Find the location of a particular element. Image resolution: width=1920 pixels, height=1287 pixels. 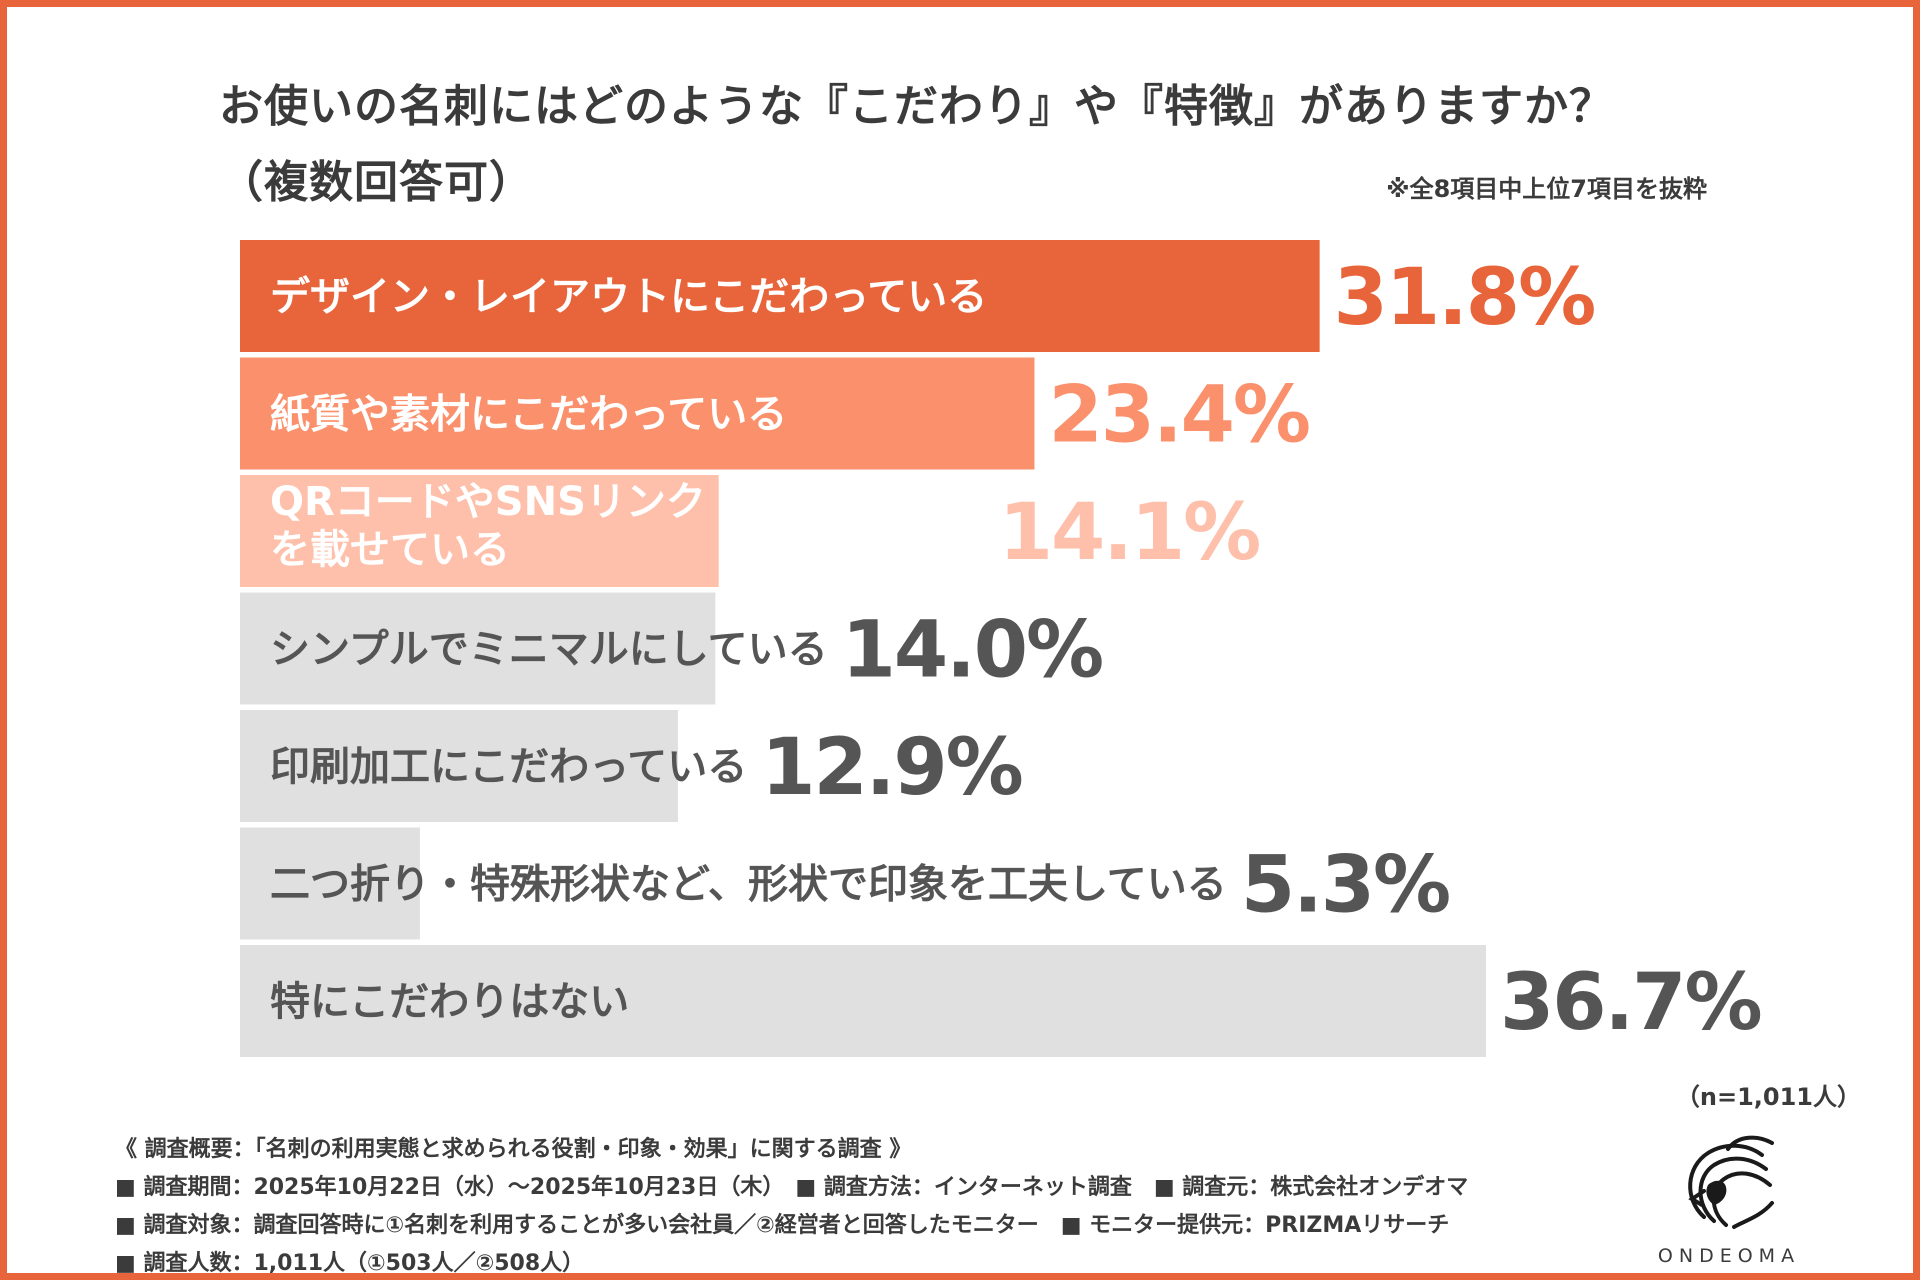

value-label-3: 14.1% is located at coordinates (1129, 533).